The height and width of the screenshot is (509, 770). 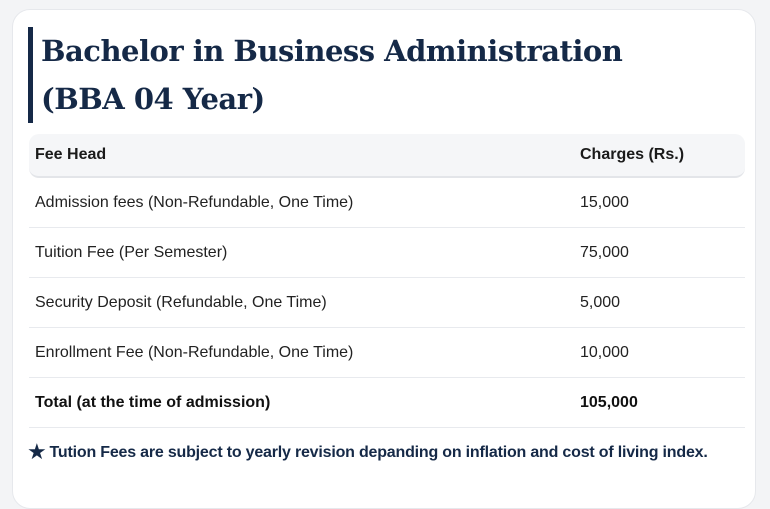 I want to click on total-value-cell: 105,000, so click(x=657, y=403).